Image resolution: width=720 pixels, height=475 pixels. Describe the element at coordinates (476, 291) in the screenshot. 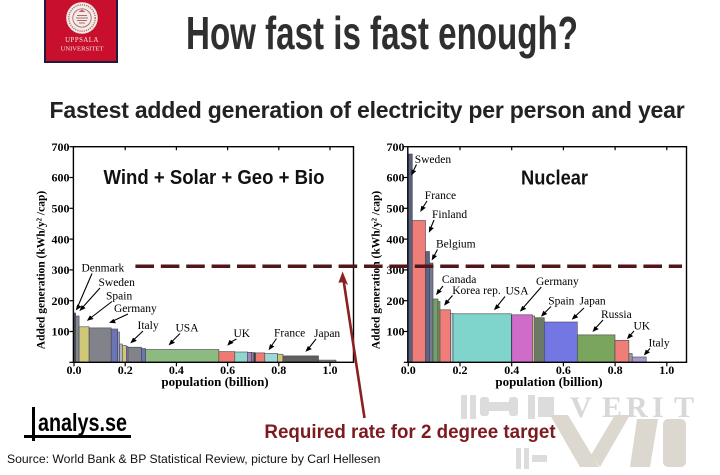

I see `svg-text: Korea rep.` at that location.